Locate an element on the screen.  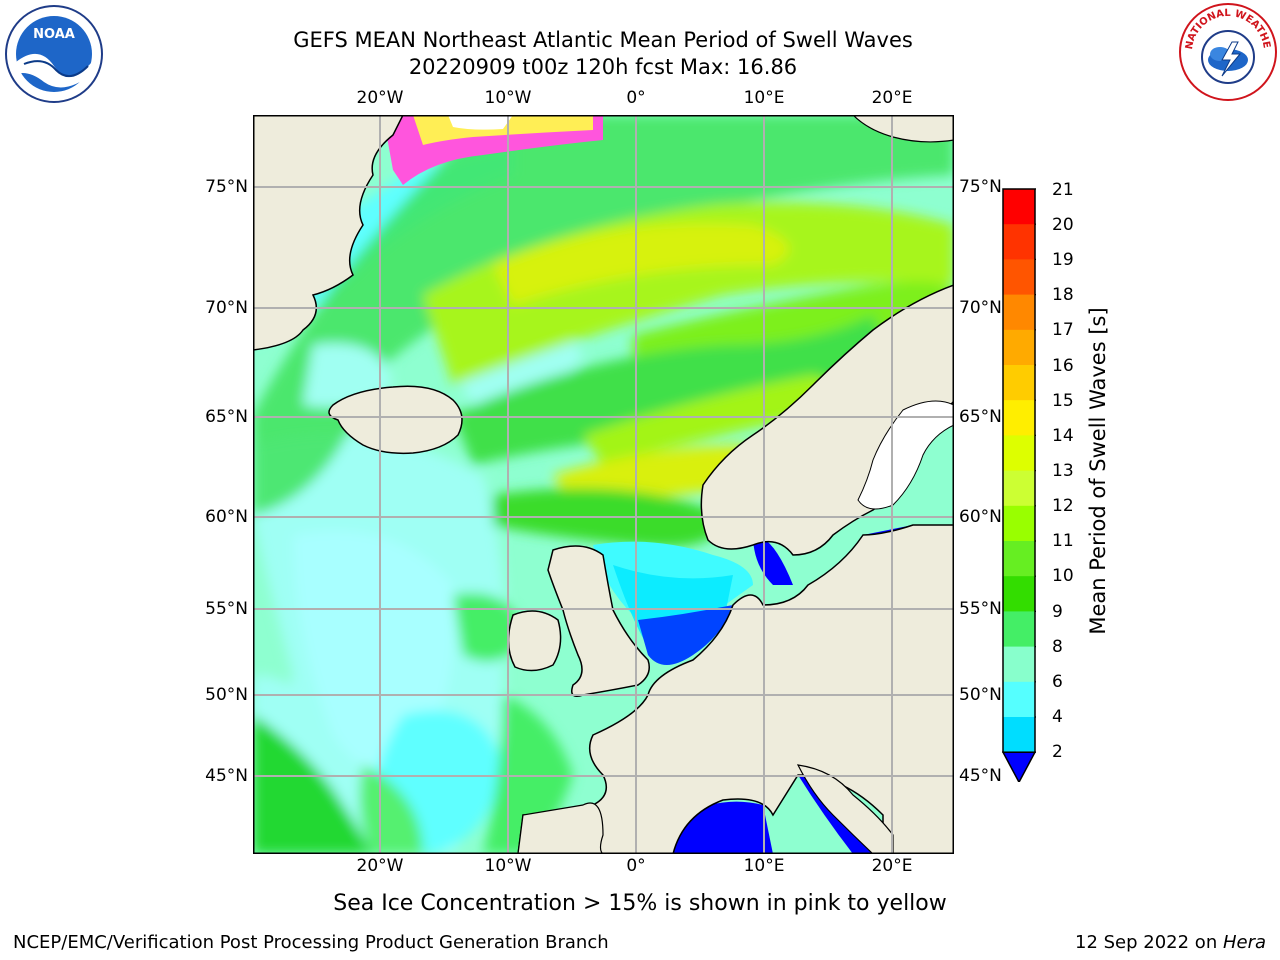
colorbar-tick-12: 9 is located at coordinates (1057, 612).